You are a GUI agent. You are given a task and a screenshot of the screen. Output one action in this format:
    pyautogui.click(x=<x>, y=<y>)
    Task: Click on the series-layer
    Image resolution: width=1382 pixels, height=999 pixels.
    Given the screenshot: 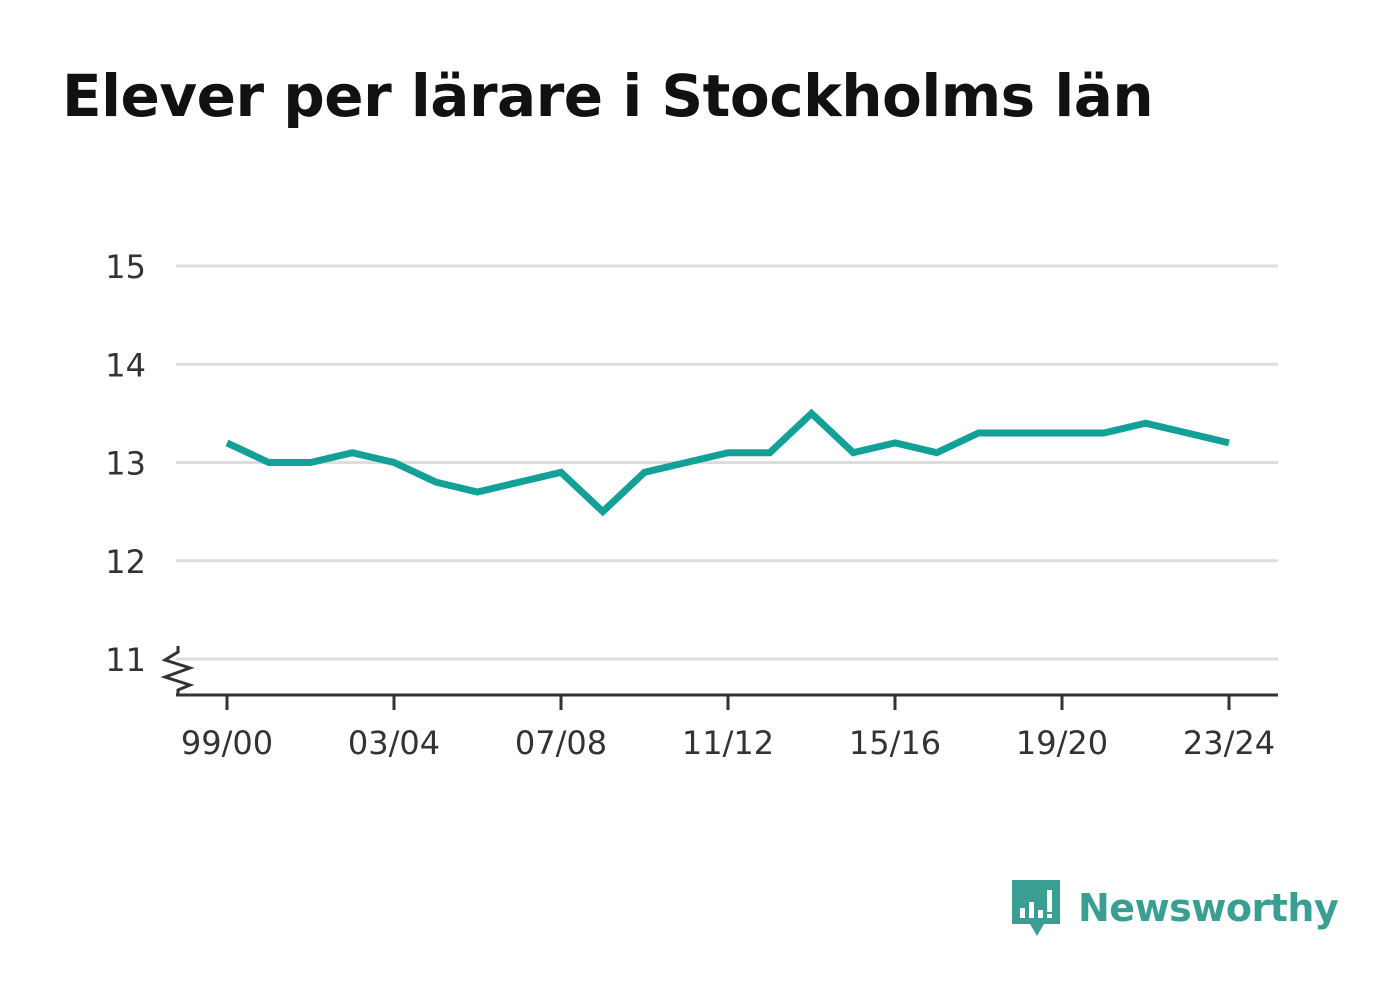 What is the action you would take?
    pyautogui.click(x=727, y=462)
    